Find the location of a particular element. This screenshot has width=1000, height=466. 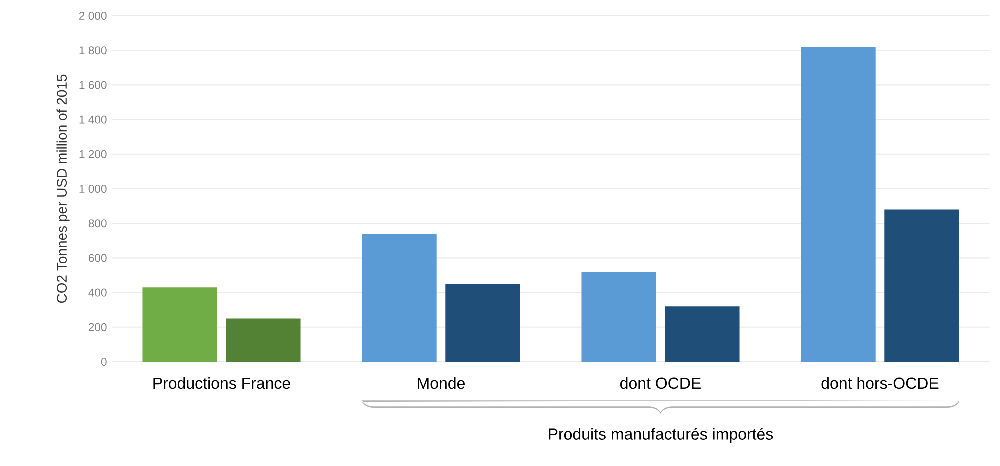

x-tick-label: dont hors-OCDE is located at coordinates (880, 383).